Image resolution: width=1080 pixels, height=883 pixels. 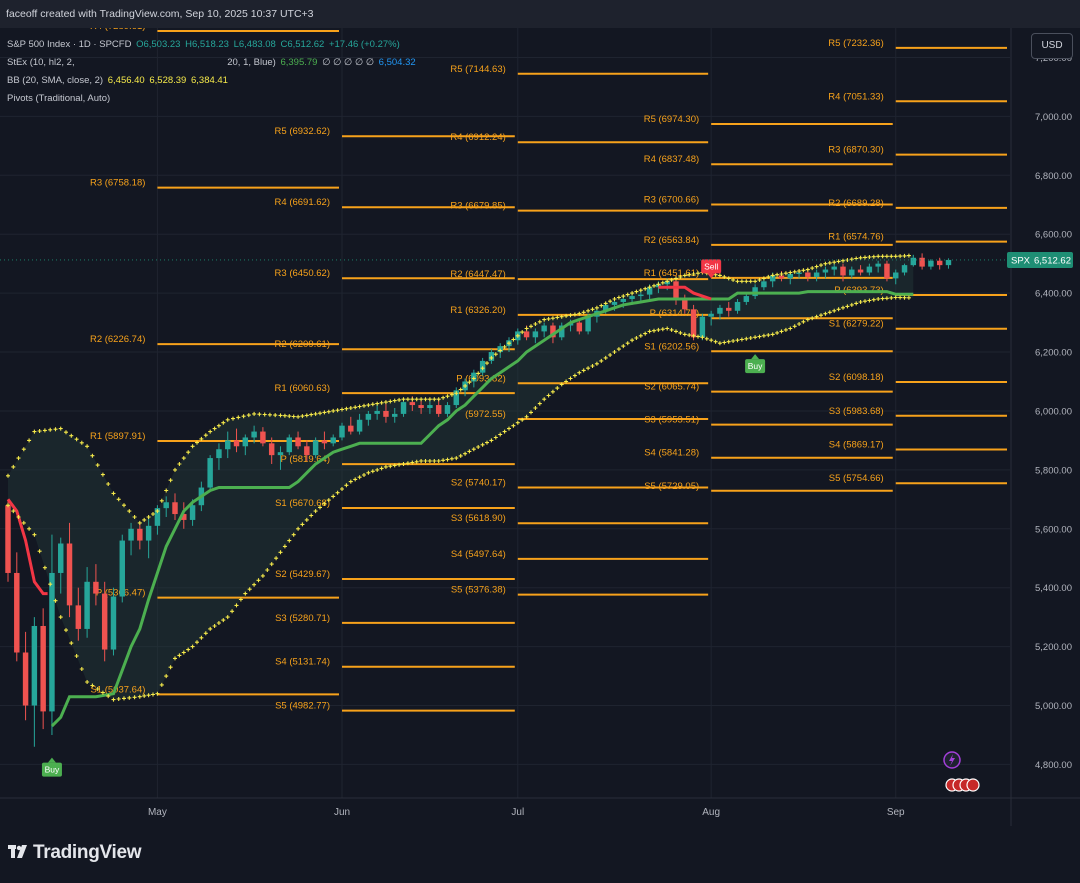 I want to click on stop-line-red, so click(x=685, y=293).